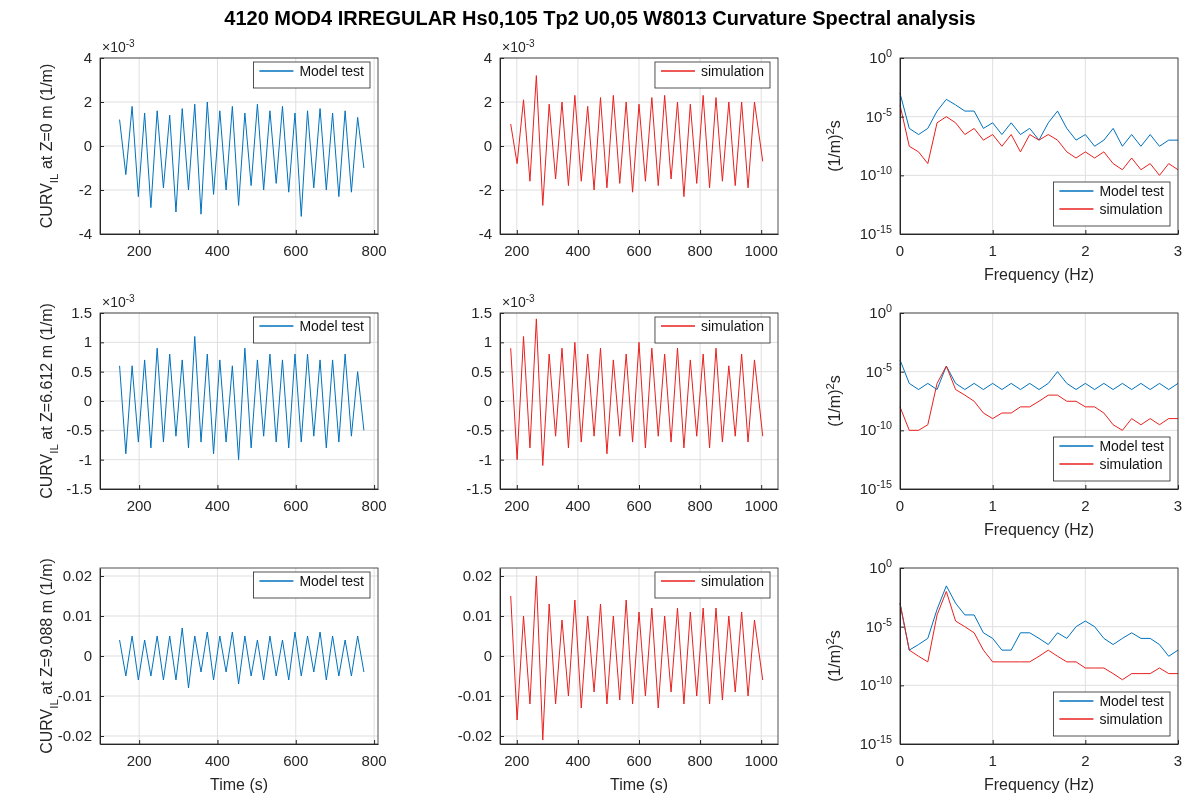 The image size is (1199, 800). What do you see at coordinates (481, 312) in the screenshot?
I see `y-tick-label: 1.5` at bounding box center [481, 312].